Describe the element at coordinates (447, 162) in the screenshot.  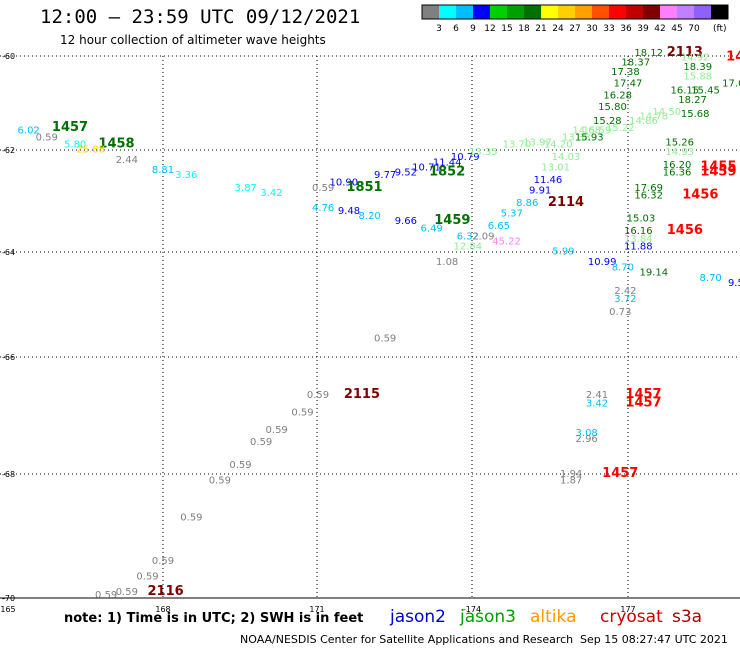
I see `wave-height-label: 11.44` at that location.